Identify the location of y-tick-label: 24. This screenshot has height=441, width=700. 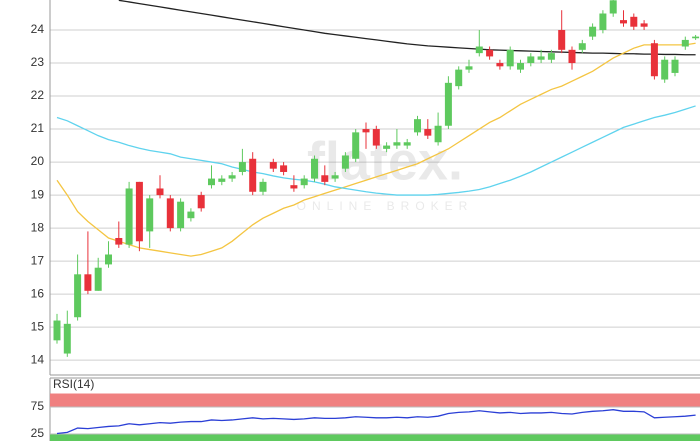
(38, 29).